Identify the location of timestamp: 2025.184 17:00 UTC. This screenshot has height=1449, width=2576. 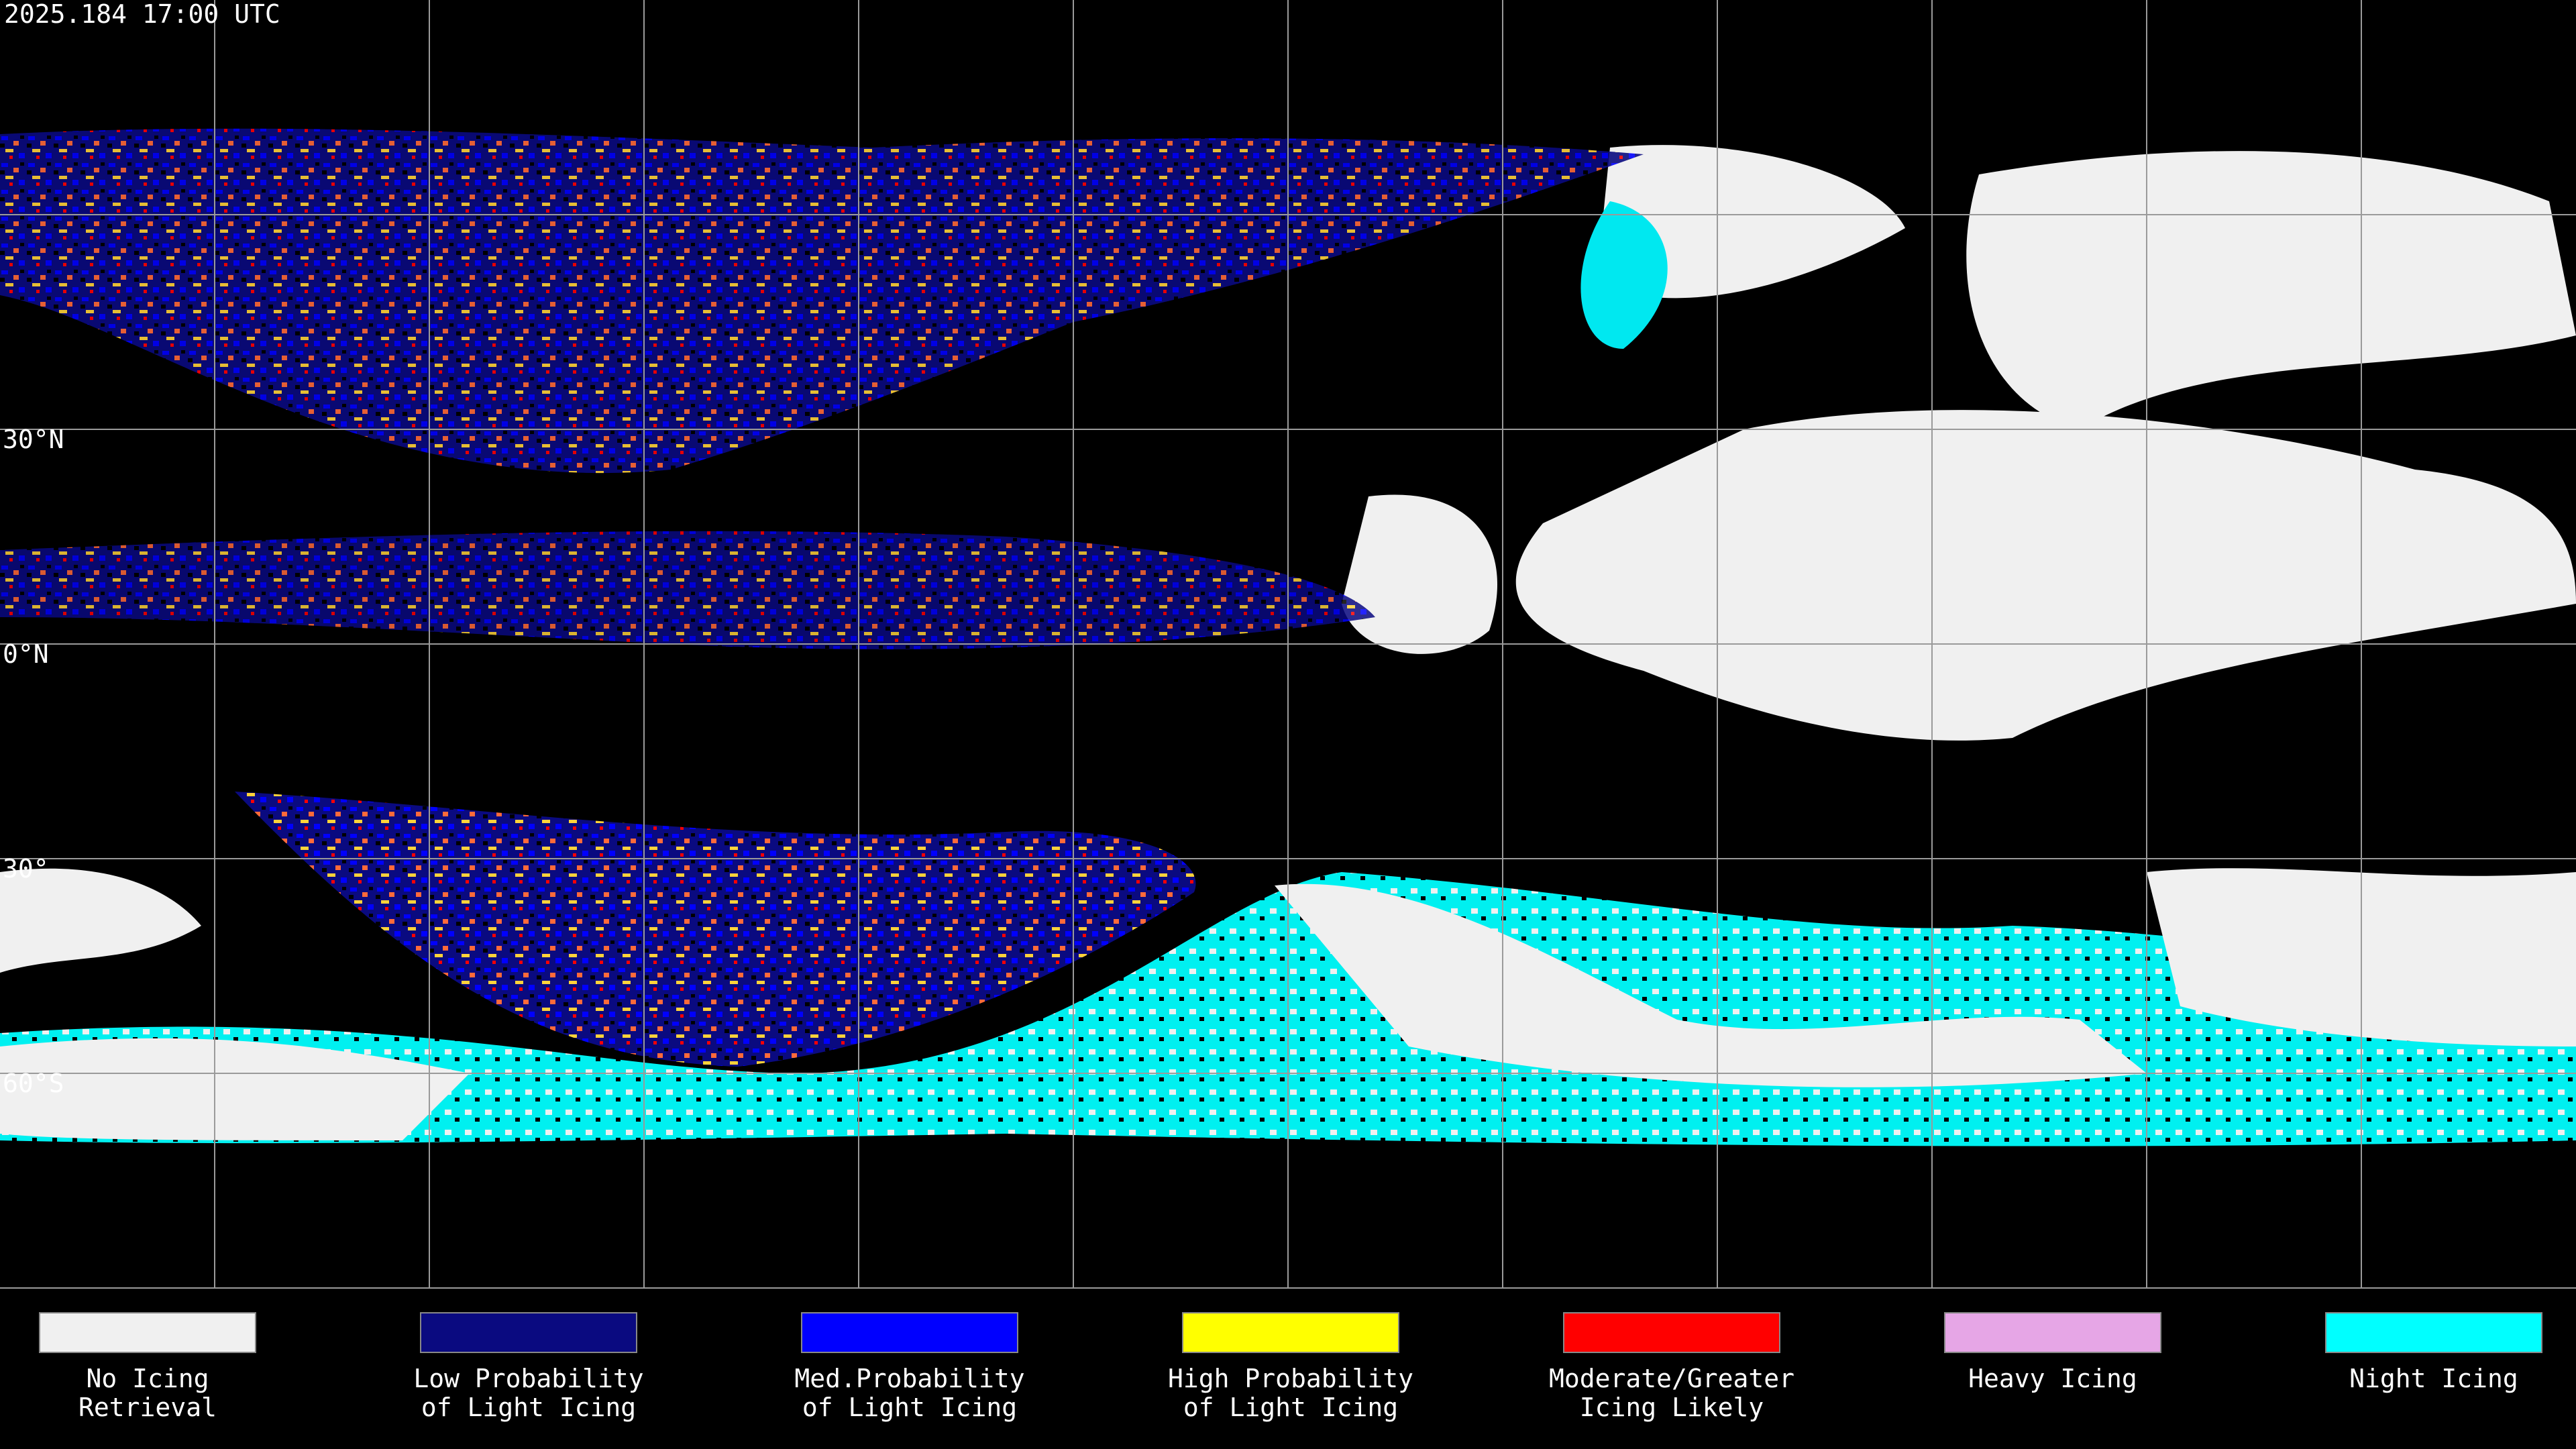
(142, 14).